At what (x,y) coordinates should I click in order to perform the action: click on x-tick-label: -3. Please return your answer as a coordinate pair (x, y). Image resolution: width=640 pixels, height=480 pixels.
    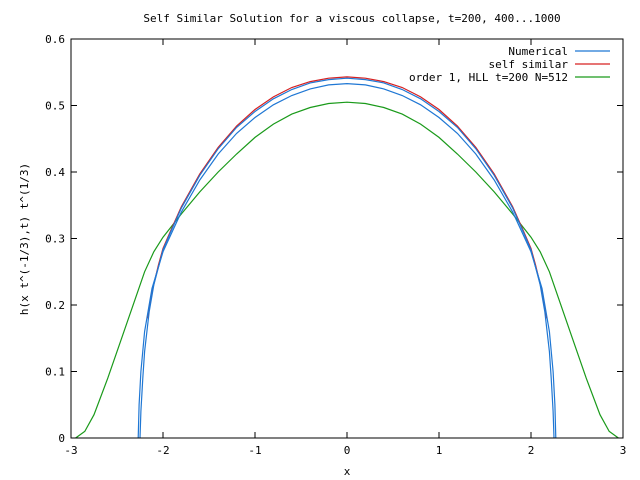
    Looking at the image, I should click on (70, 450).